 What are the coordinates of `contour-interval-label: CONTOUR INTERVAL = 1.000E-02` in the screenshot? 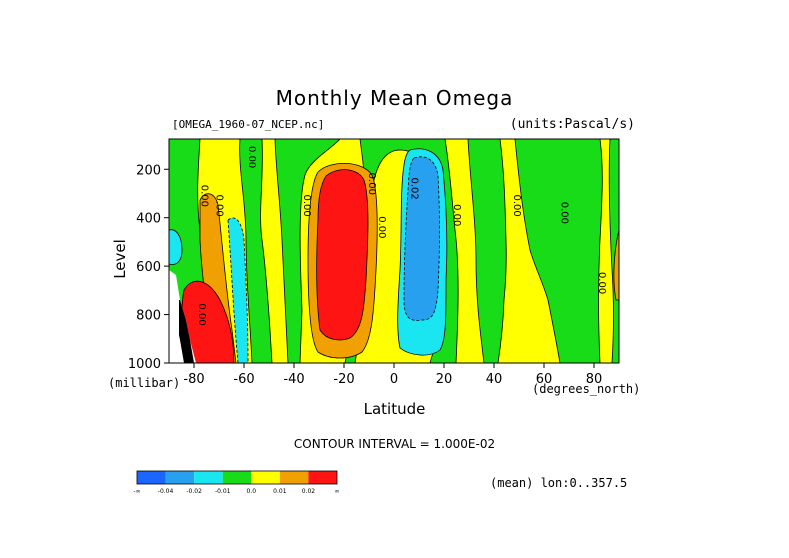 It's located at (394, 444).